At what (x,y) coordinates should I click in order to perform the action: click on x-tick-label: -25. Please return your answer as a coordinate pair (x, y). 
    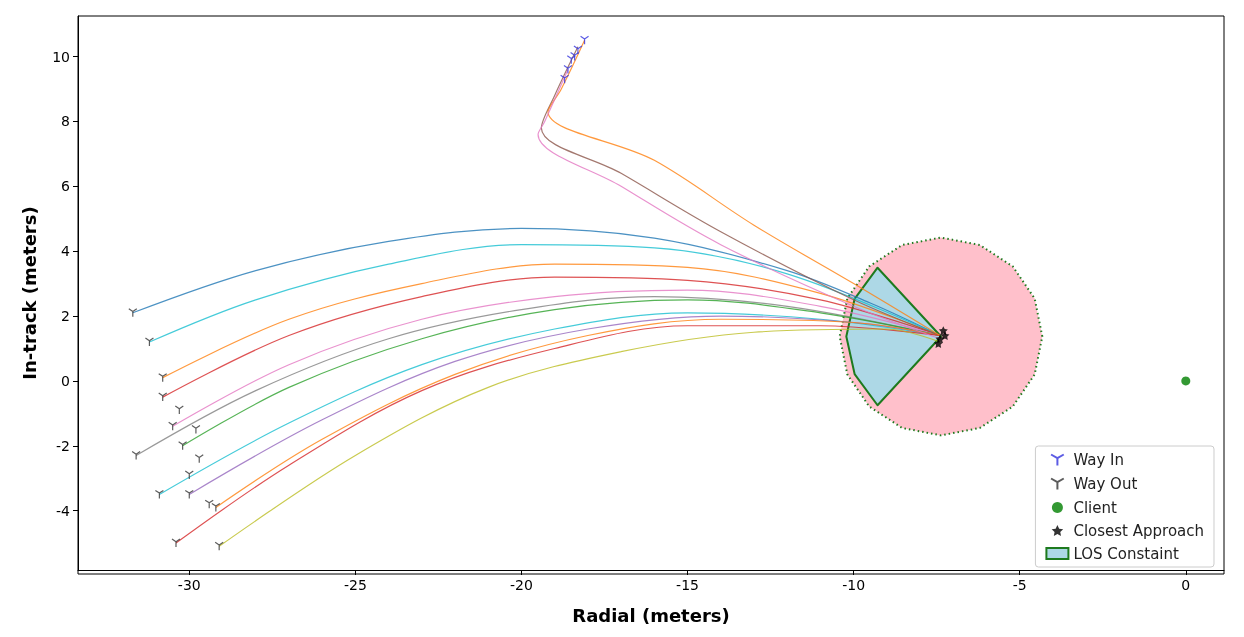
    Looking at the image, I should click on (355, 585).